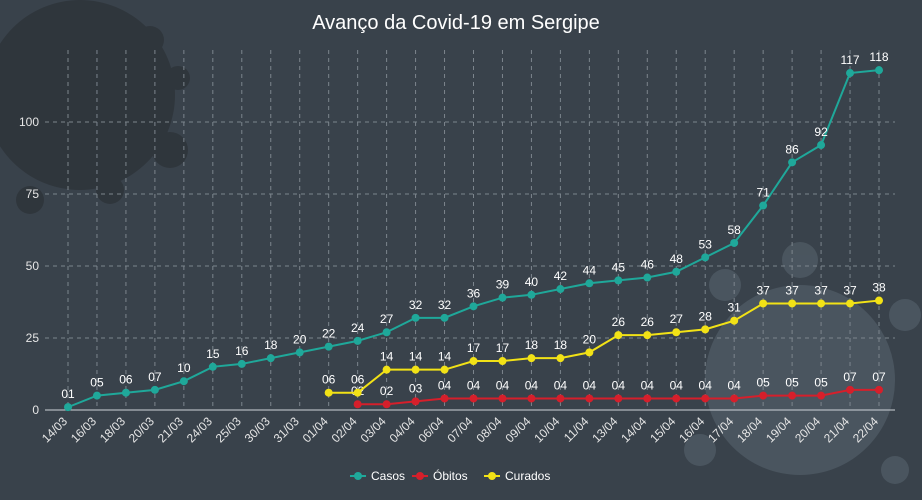  I want to click on virus-decoration-left, so click(95, 107).